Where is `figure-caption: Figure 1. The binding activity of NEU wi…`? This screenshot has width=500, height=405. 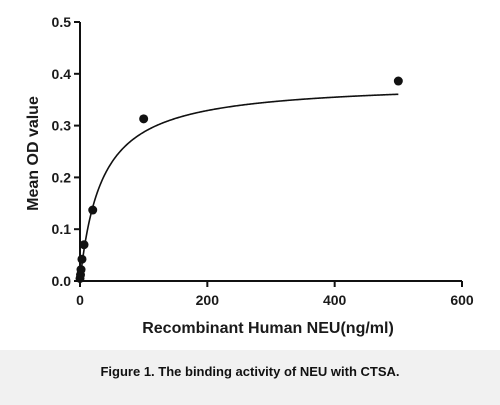
figure-caption: Figure 1. The binding activity of NEU wi… is located at coordinates (250, 371).